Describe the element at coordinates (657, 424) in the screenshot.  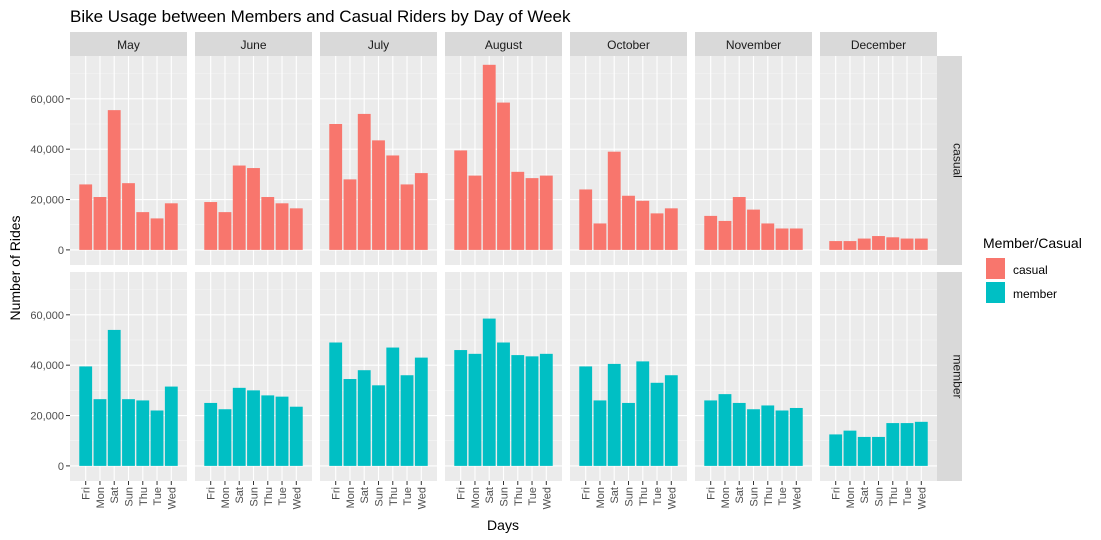
I see `bar-member-october-tue` at that location.